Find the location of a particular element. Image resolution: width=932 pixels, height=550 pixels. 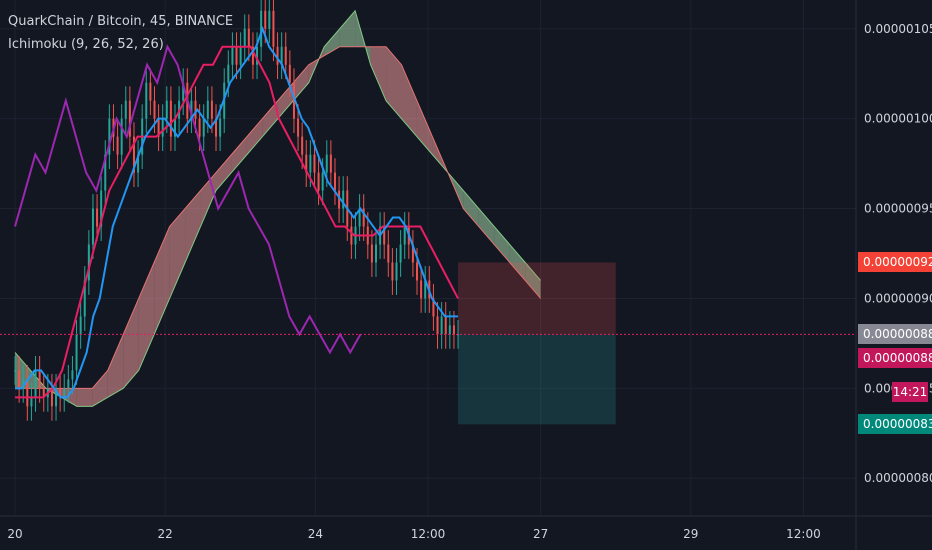

symbol-legend: QuarkChain / Bitcoin, 45, BINANCE is located at coordinates (121, 21).